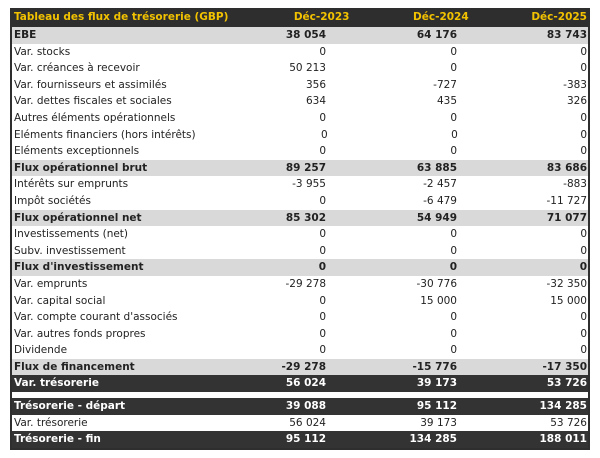 This screenshot has width=600, height=458. What do you see at coordinates (305, 217) in the screenshot?
I see `cell-value: 85 302` at bounding box center [305, 217].